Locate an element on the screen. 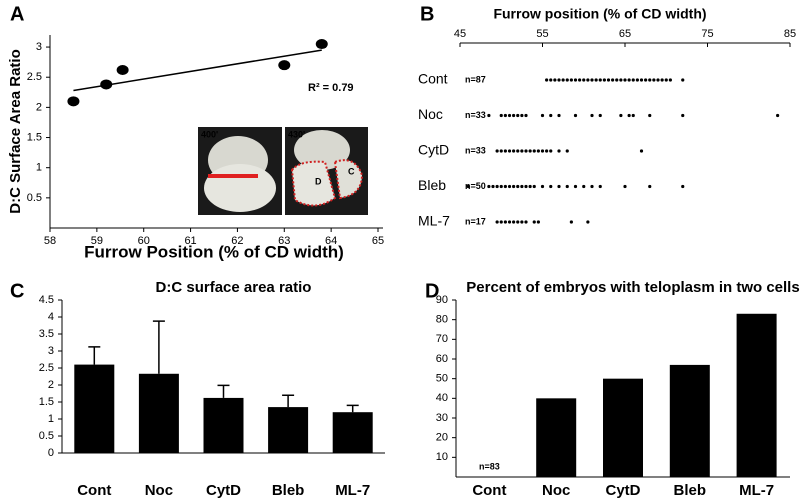 This screenshot has height=503, width=800. trendline is located at coordinates (197, 70).